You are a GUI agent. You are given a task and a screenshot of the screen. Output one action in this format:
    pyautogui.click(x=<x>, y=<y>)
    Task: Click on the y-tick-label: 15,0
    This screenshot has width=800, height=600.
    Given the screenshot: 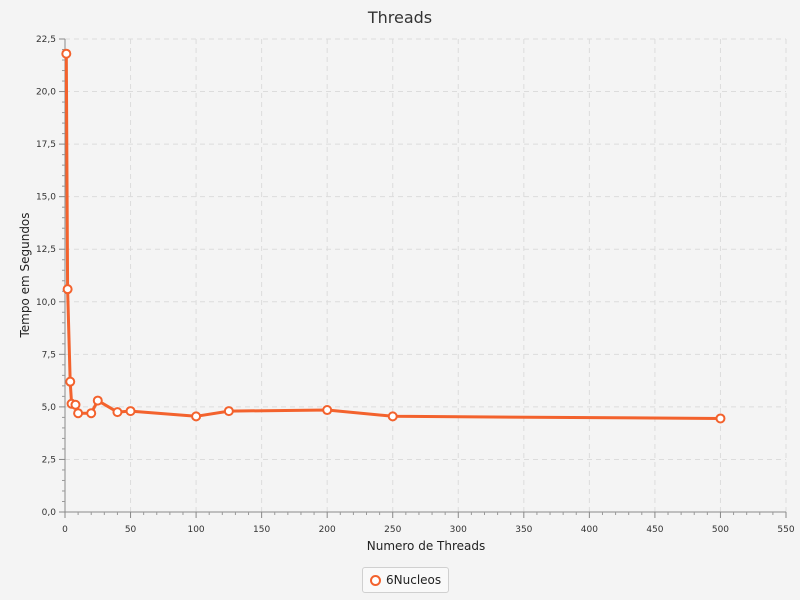 What is the action you would take?
    pyautogui.click(x=46, y=198)
    